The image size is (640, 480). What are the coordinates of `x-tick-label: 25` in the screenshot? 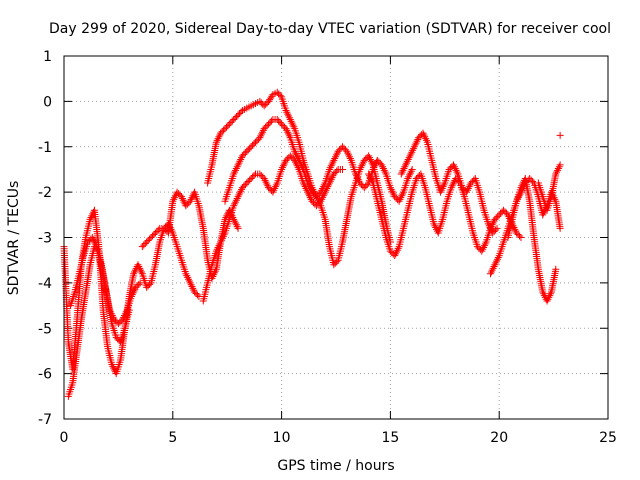 It's located at (608, 438).